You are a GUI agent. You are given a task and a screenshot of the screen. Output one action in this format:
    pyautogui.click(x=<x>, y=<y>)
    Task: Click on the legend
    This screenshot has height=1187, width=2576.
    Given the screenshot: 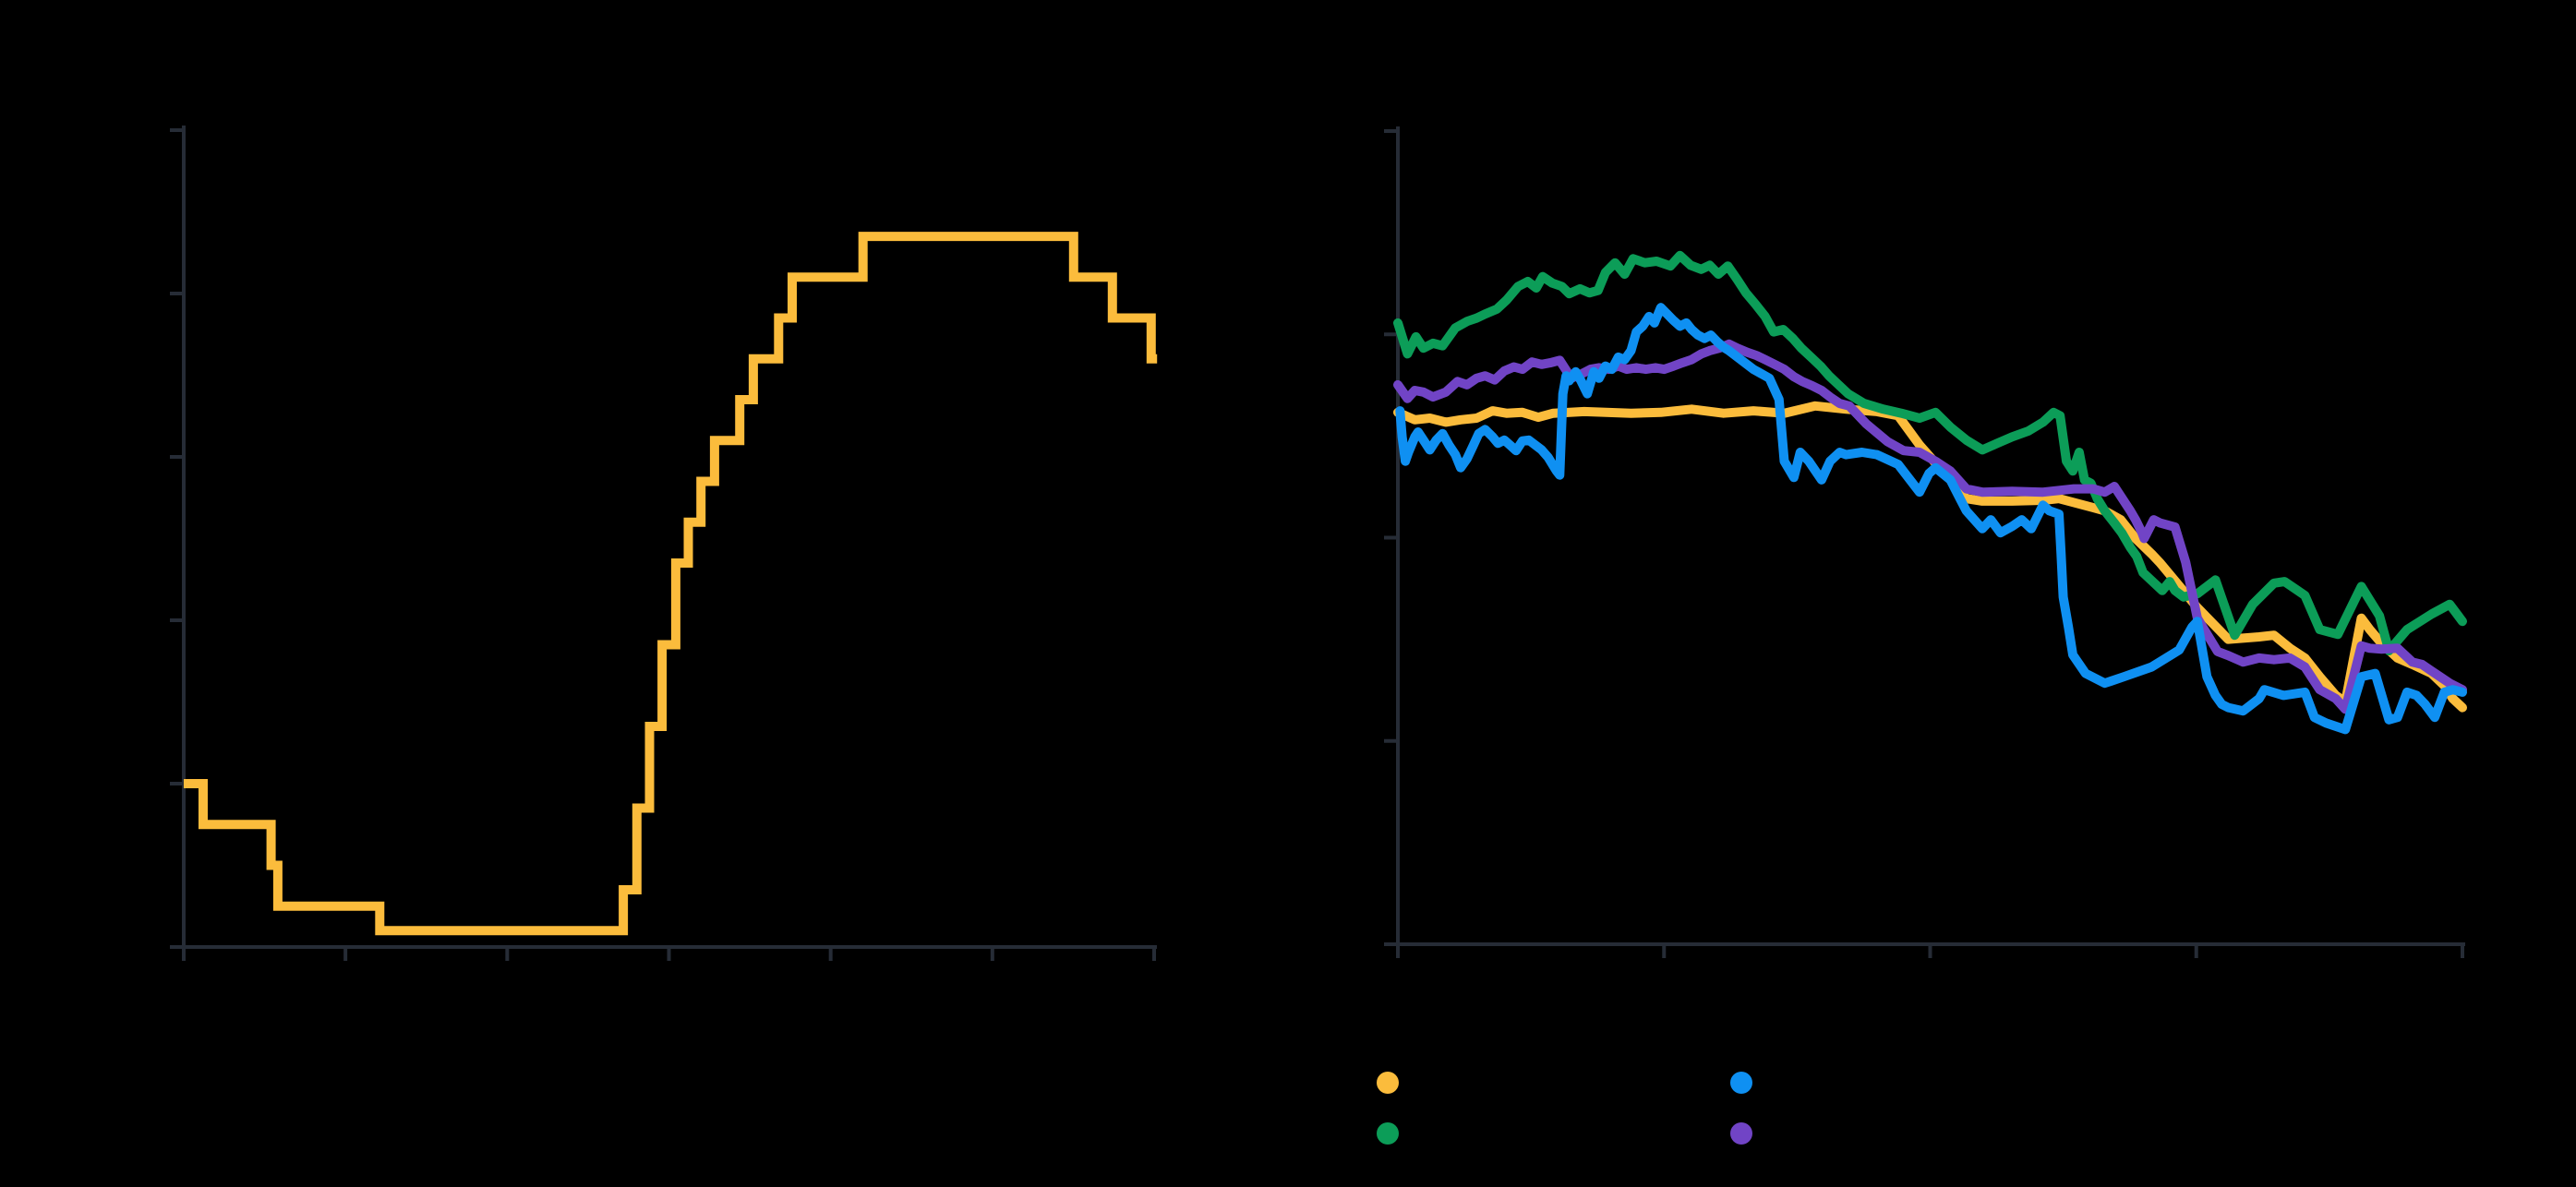 What is the action you would take?
    pyautogui.click(x=1564, y=1108)
    